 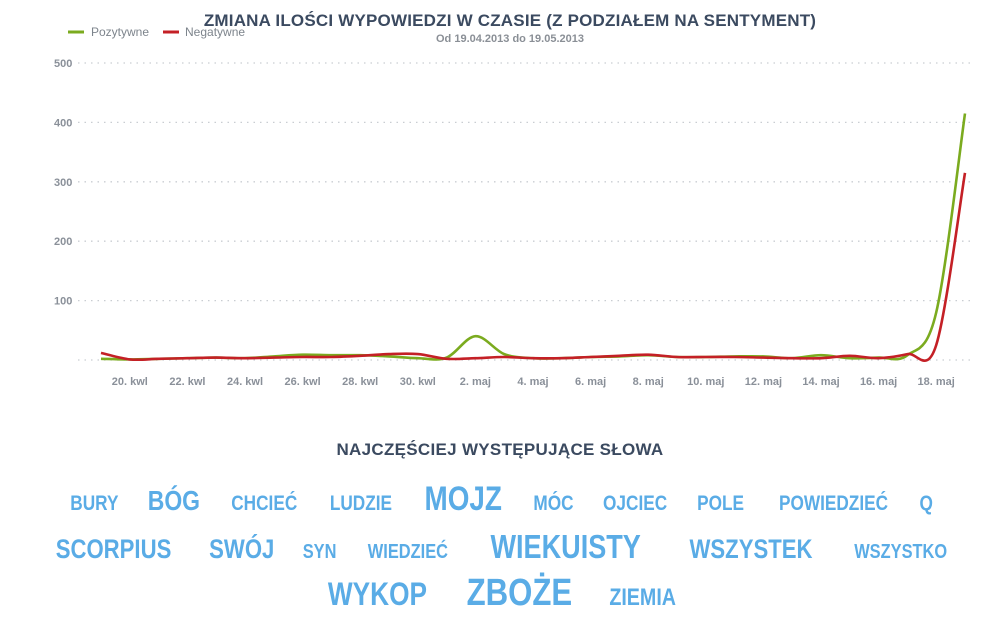 I want to click on word-item: WSZYSTKO, so click(x=900, y=552).